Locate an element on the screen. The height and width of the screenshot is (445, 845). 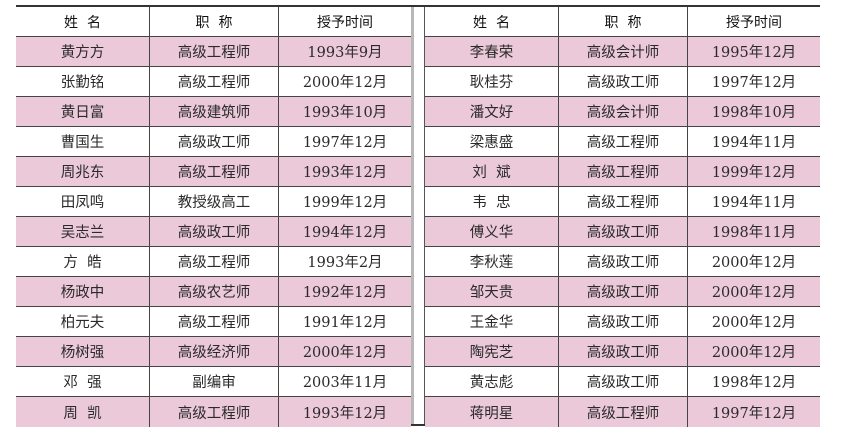
name-cell: 曹国生 is located at coordinates (83, 141).